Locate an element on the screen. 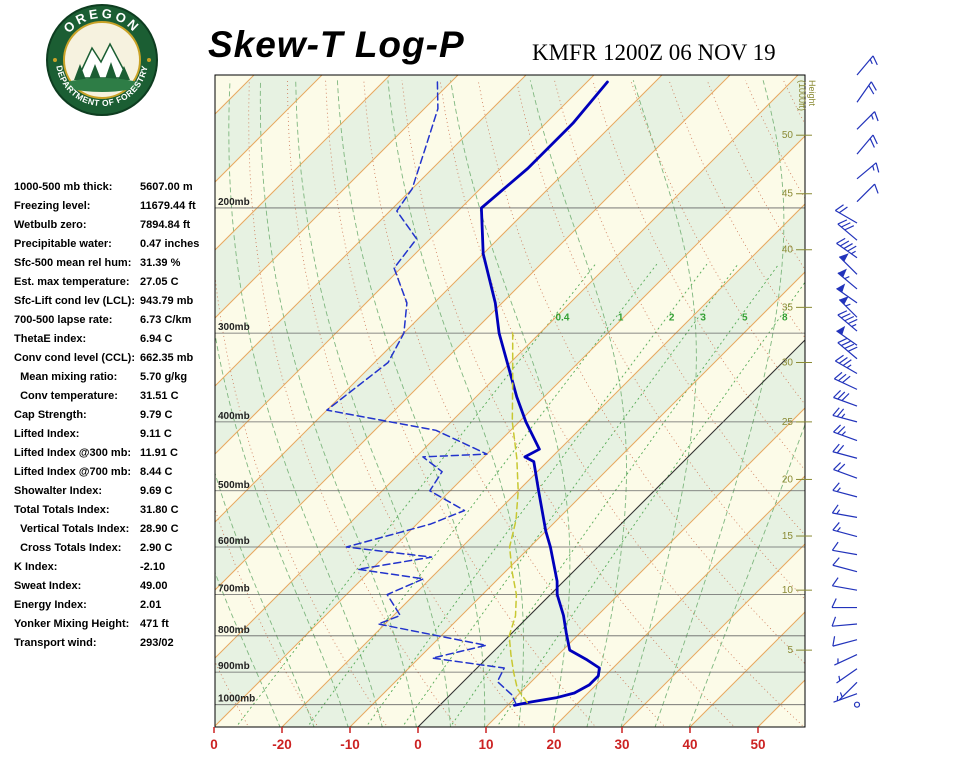 Image resolution: width=960 pixels, height=768 pixels. pressure-label: 300mb is located at coordinates (234, 327).